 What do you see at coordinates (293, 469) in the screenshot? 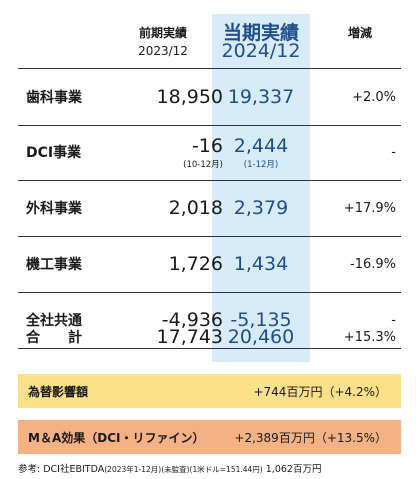
I see `footnote-value: 1,062百万円` at bounding box center [293, 469].